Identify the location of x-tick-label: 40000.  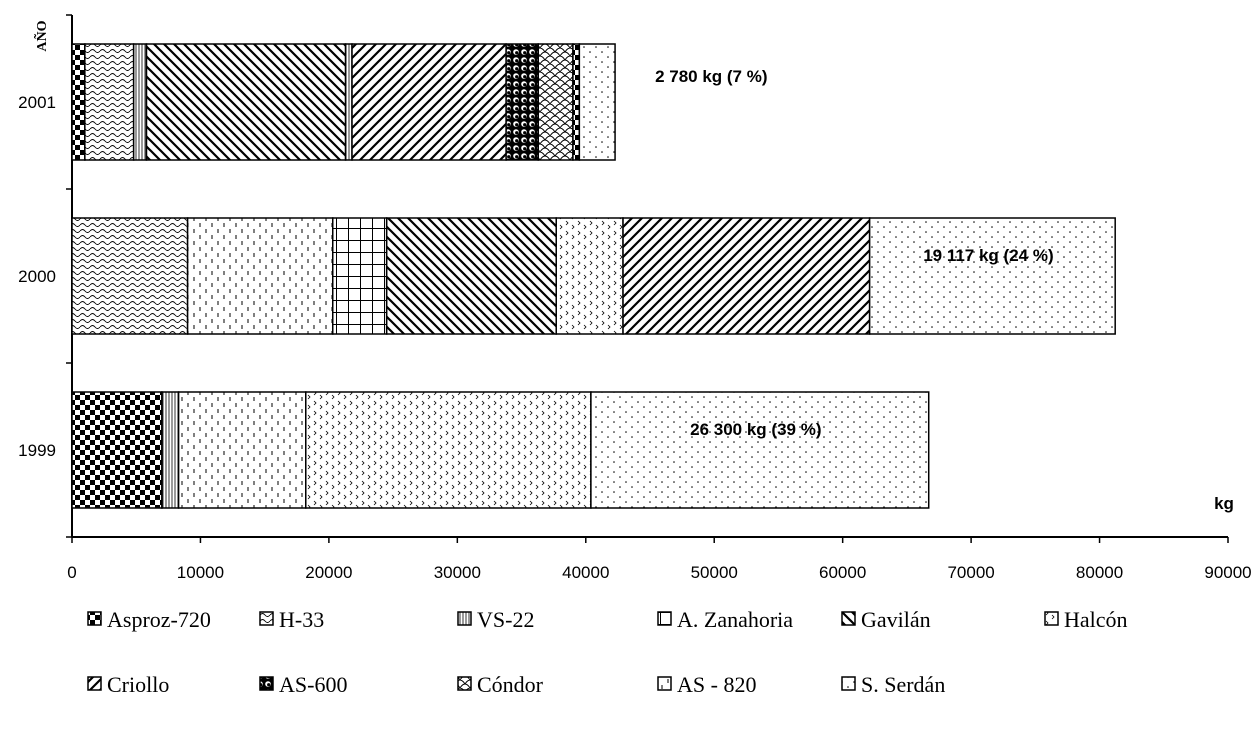
(585, 572).